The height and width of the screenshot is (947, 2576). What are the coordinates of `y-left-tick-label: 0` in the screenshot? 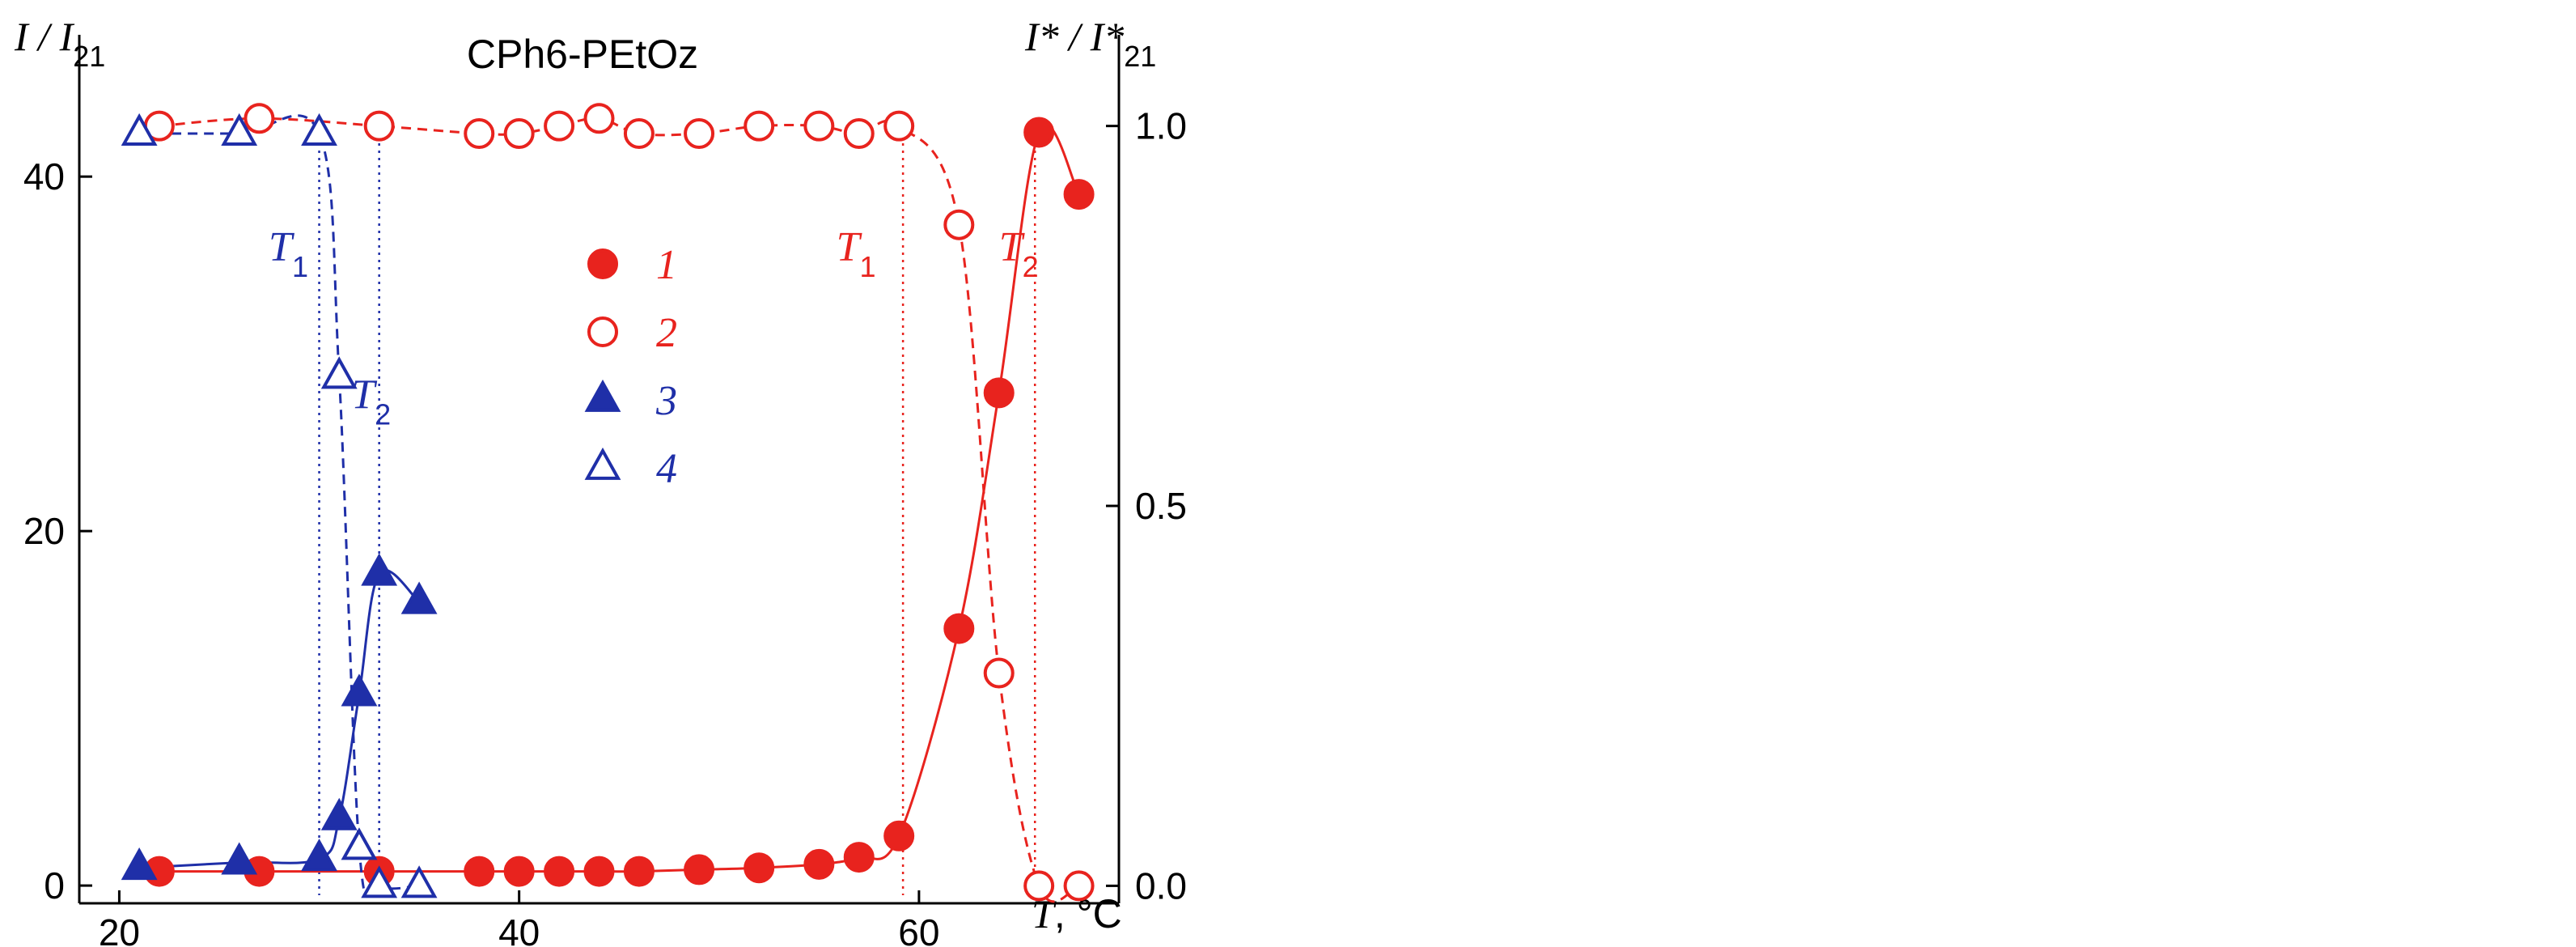 It's located at (54, 885).